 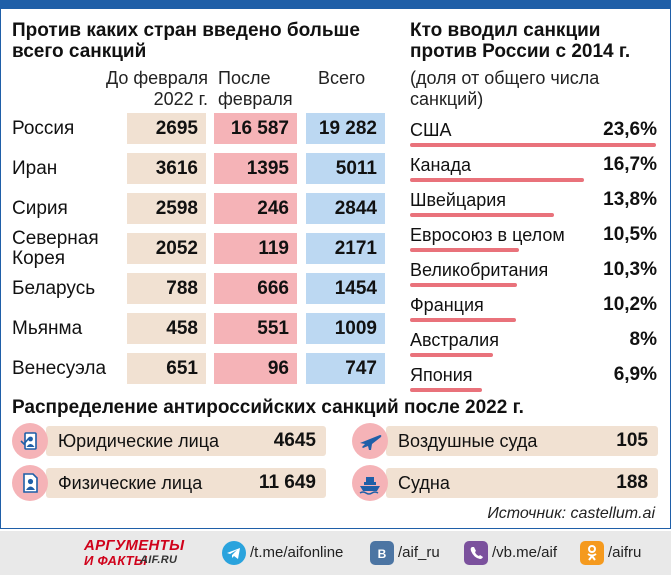 I want to click on svg-text: B, so click(x=382, y=554).